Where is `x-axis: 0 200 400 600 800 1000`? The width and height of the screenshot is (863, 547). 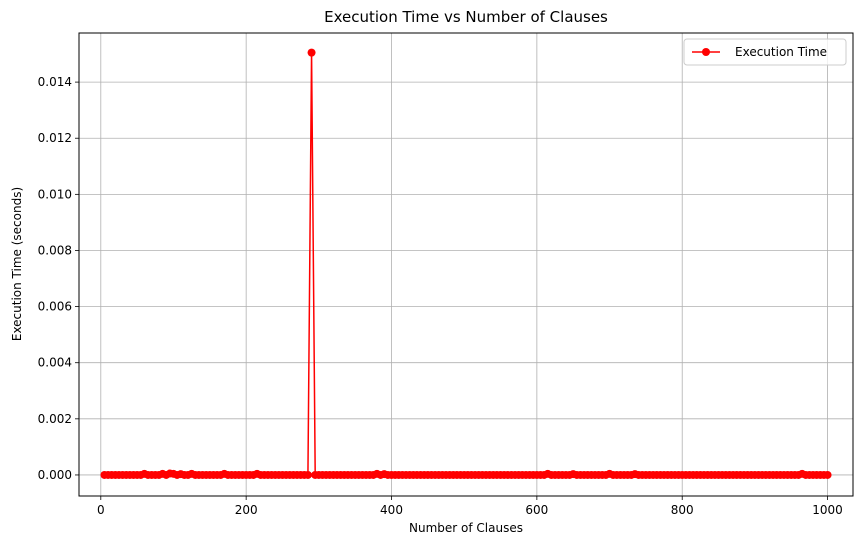
x-axis: 0 200 400 600 800 1000 is located at coordinates (470, 506).